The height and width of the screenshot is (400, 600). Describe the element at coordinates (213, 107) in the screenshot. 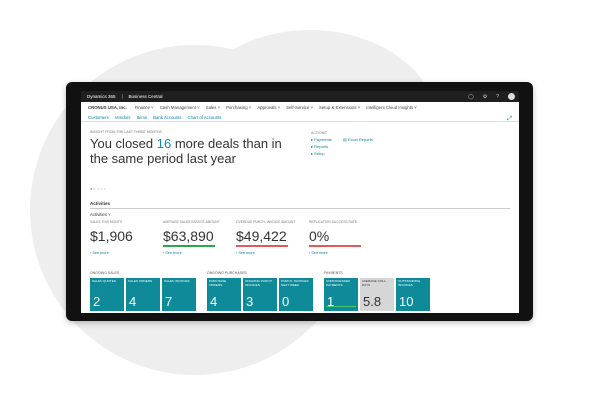

I see `nav-sales: Sales ˅` at that location.